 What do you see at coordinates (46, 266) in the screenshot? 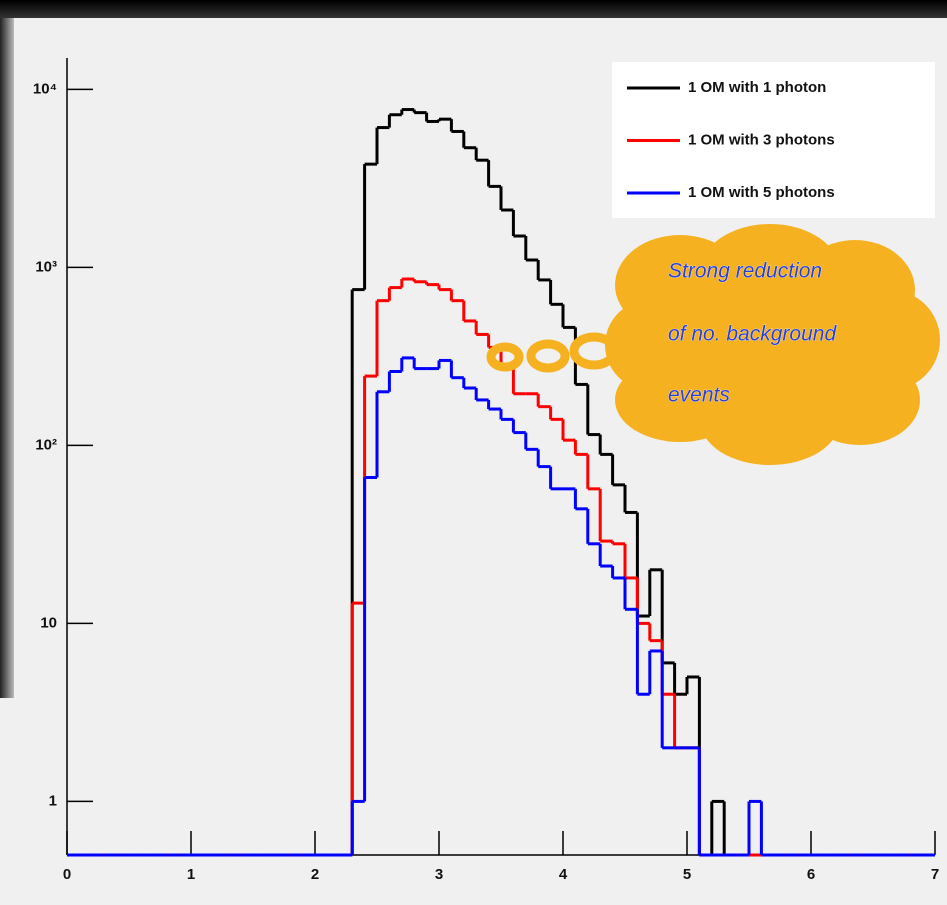
I see `y-tick-label: 10³` at bounding box center [46, 266].